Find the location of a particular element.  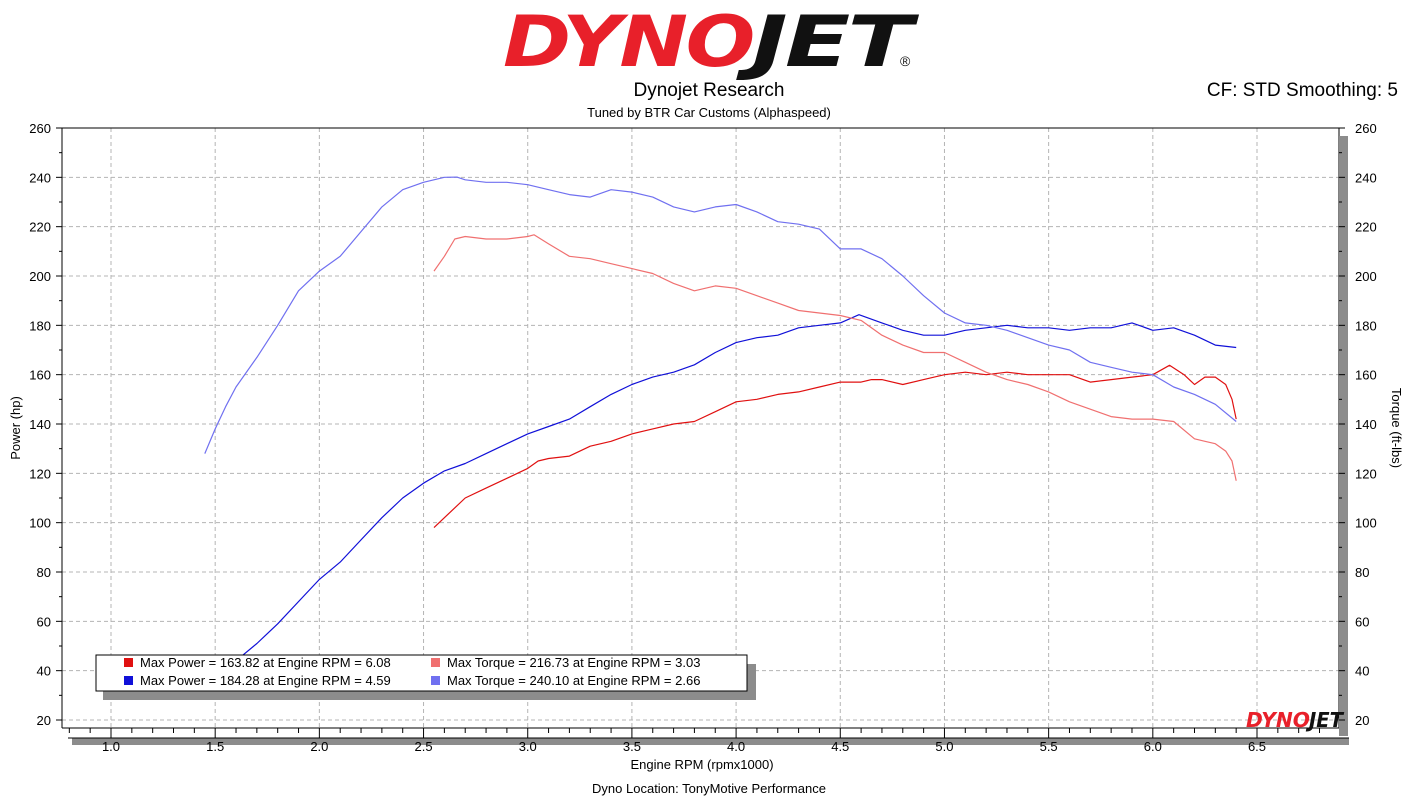

y-tick-label-left: 220 is located at coordinates (40, 227).